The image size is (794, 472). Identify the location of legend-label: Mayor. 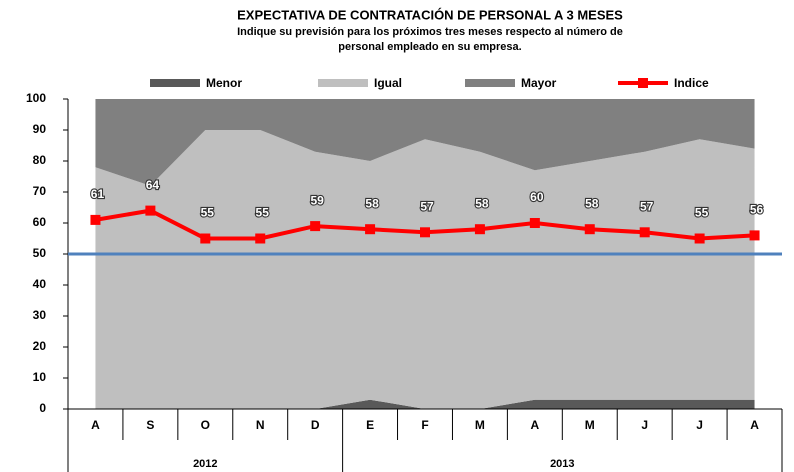
(539, 83).